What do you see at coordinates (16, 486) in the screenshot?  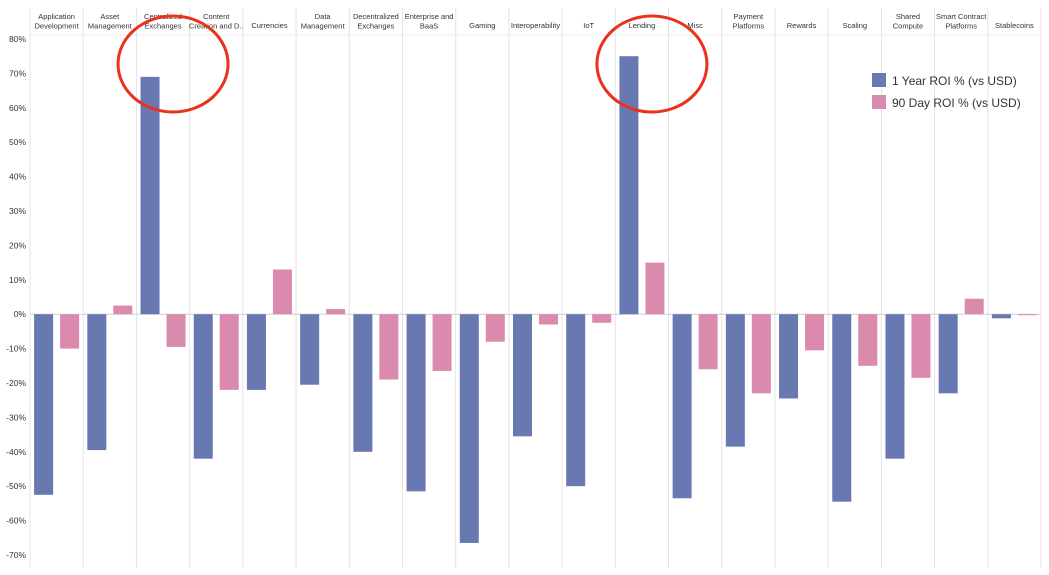 I see `y-tick-label: -50%` at bounding box center [16, 486].